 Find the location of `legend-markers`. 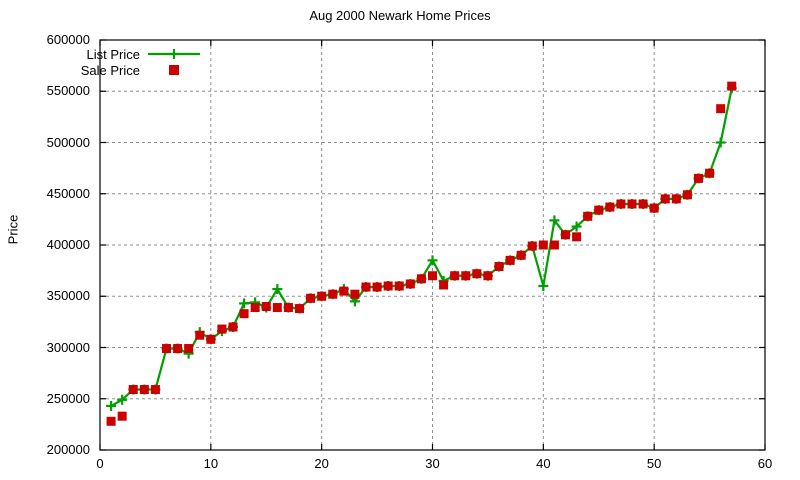

legend-markers is located at coordinates (174, 62).